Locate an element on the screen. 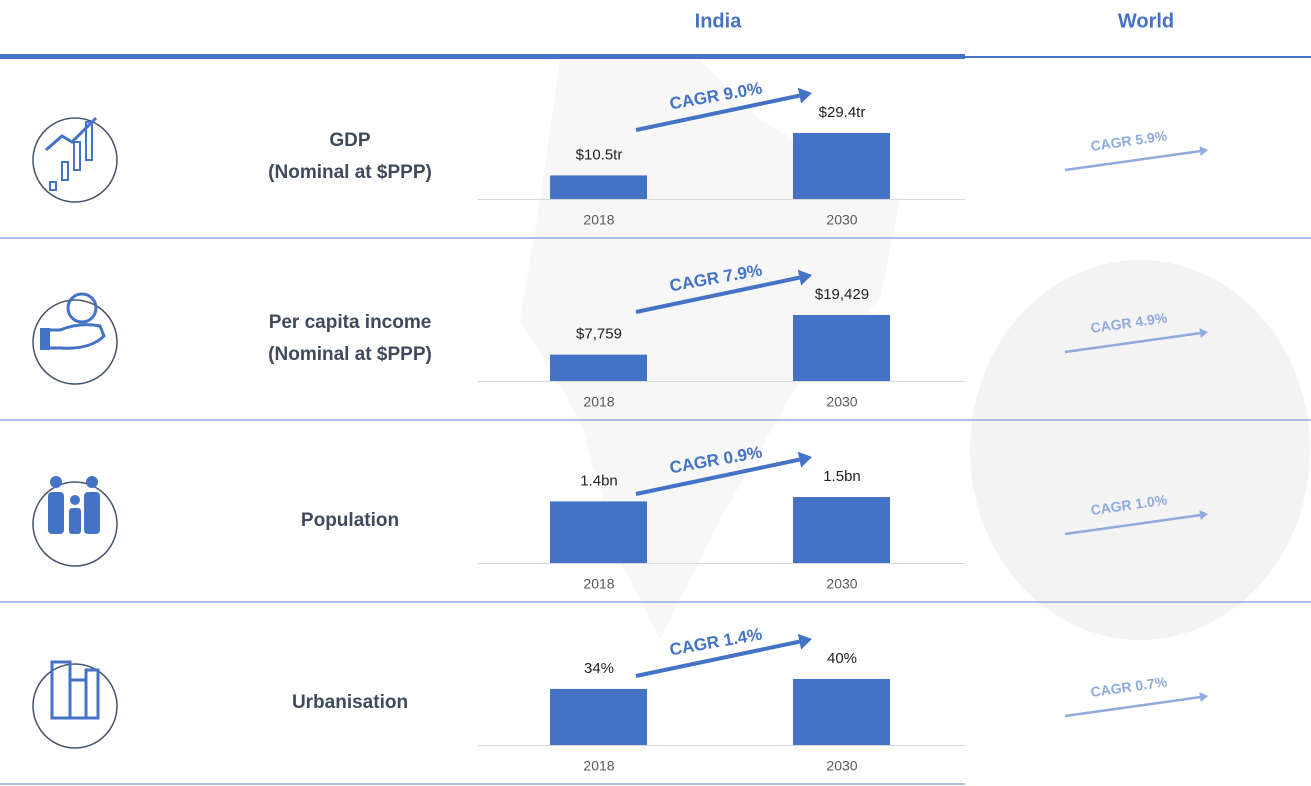  icon-child-body is located at coordinates (75, 521).